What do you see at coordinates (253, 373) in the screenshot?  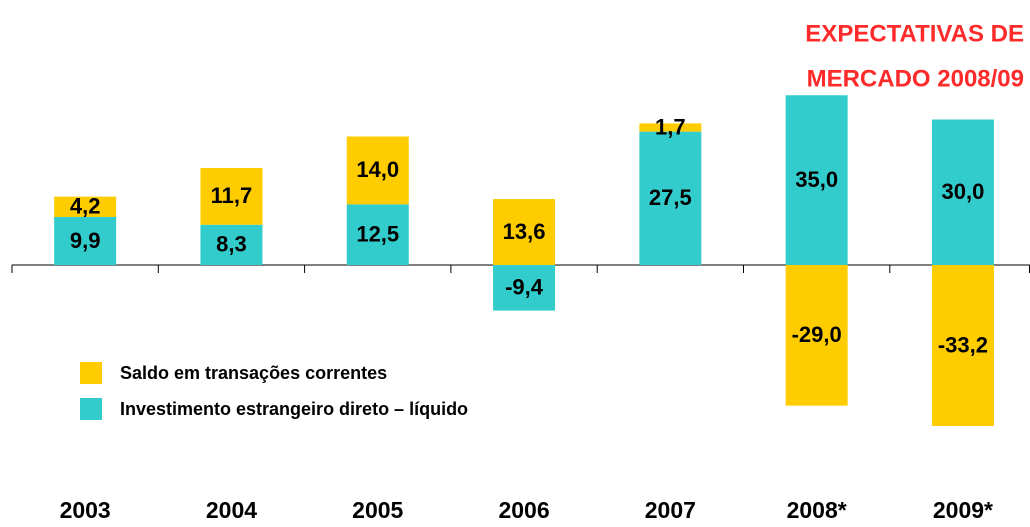 I see `legend-label: Saldo em transações correntes` at bounding box center [253, 373].